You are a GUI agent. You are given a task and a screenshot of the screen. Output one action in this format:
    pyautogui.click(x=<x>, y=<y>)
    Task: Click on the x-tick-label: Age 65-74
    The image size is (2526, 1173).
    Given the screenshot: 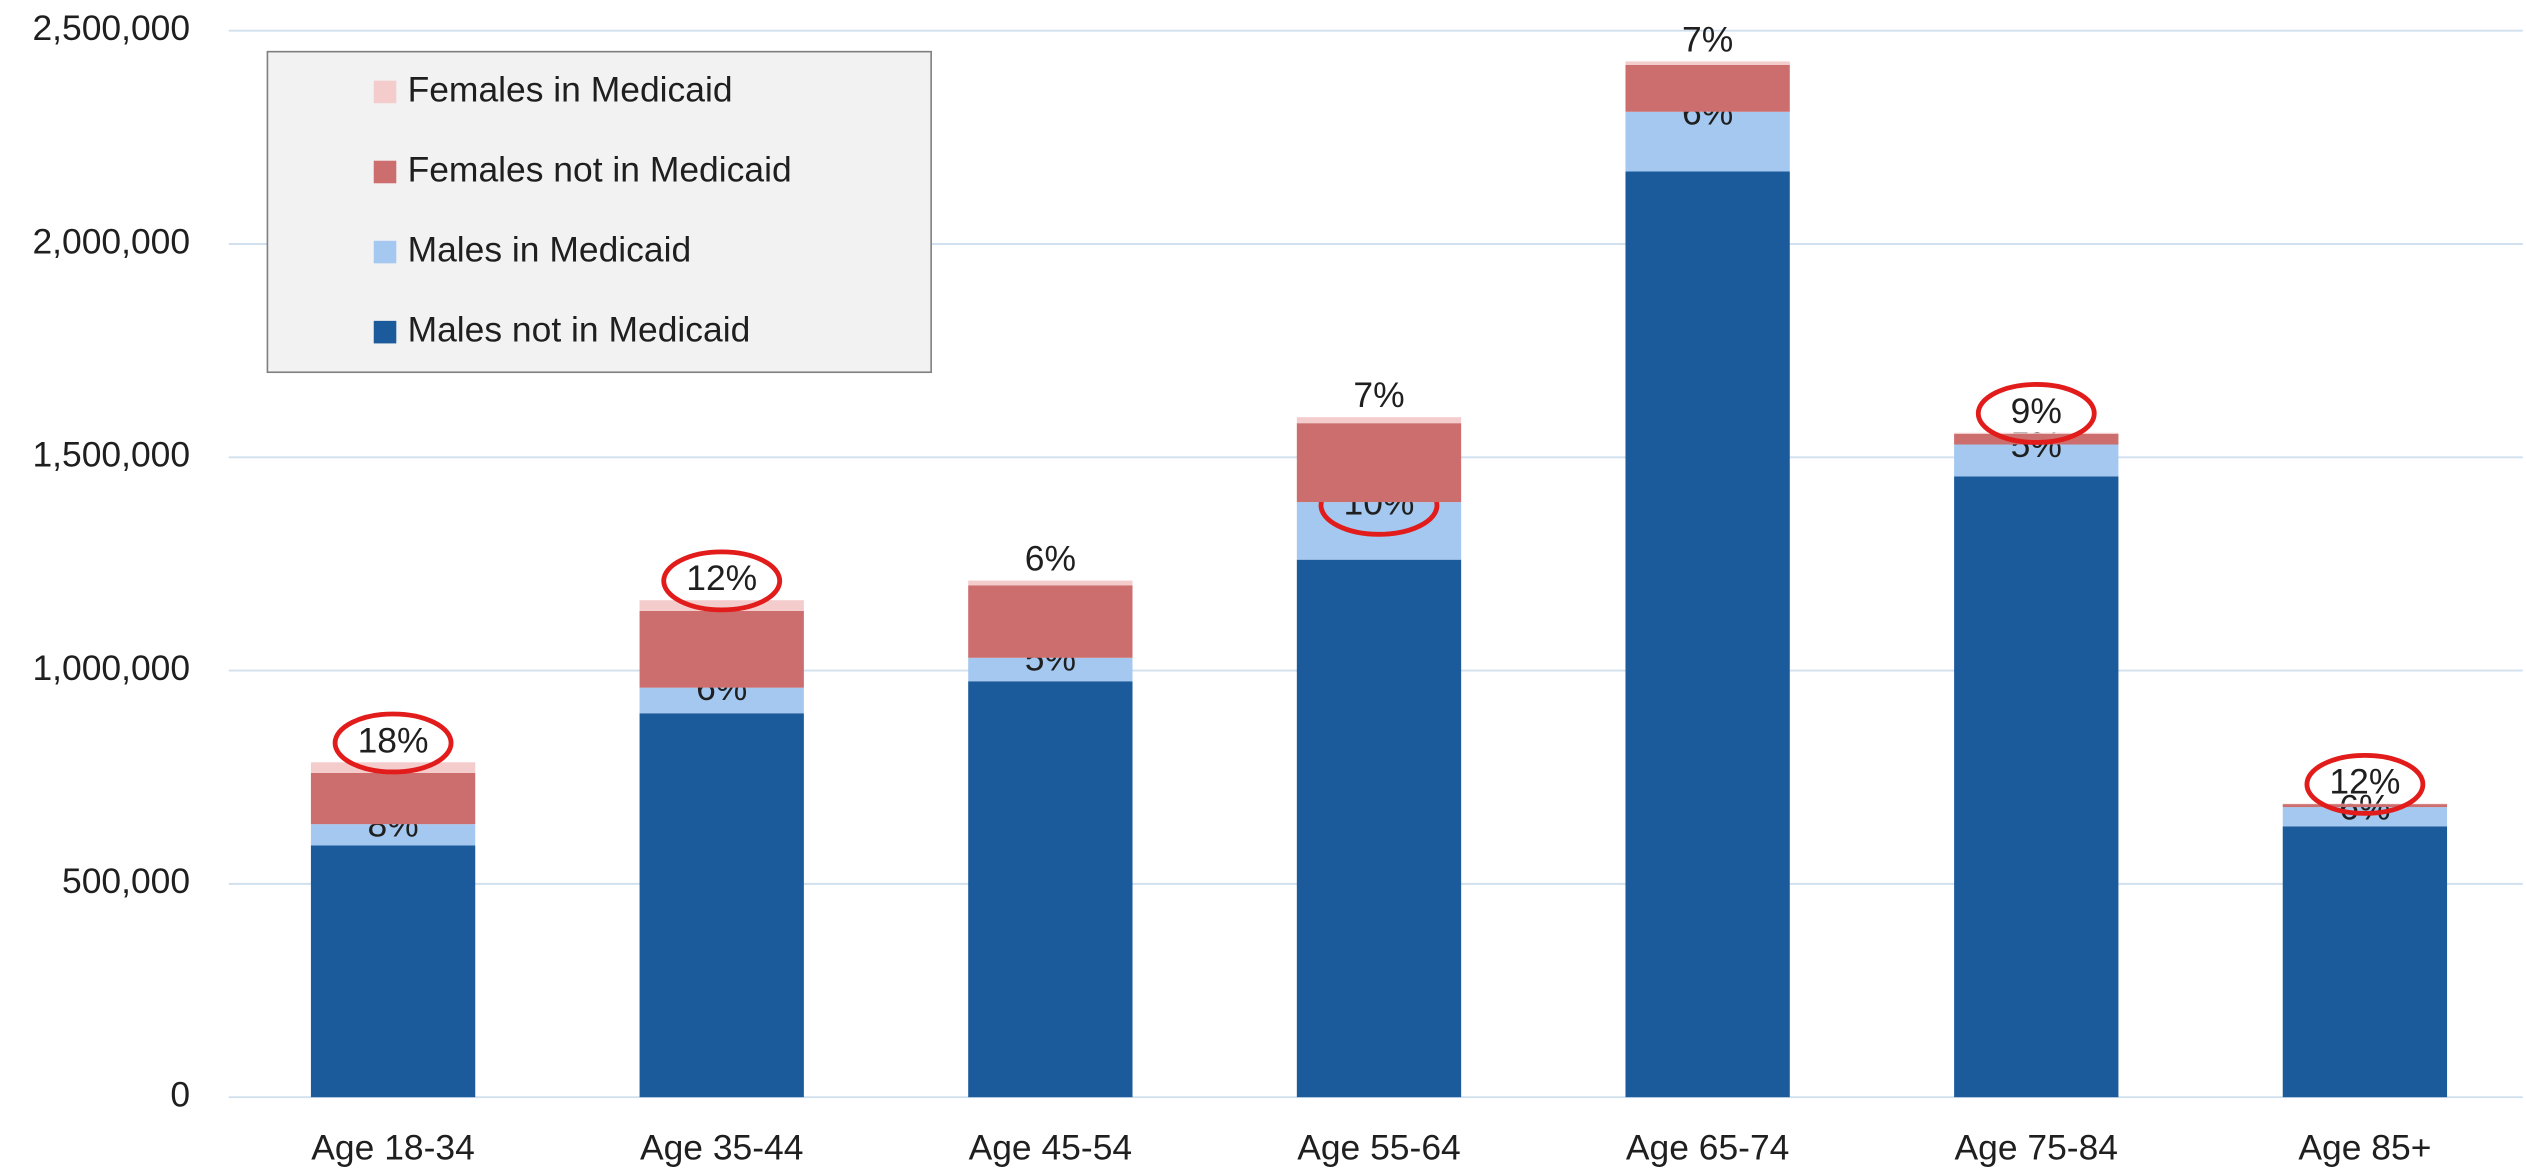 What is the action you would take?
    pyautogui.click(x=1708, y=1148)
    